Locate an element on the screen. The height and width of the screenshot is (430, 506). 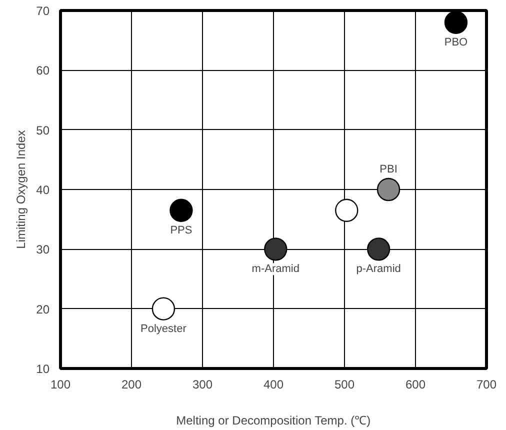
x-tick-label: 100 is located at coordinates (60, 385).